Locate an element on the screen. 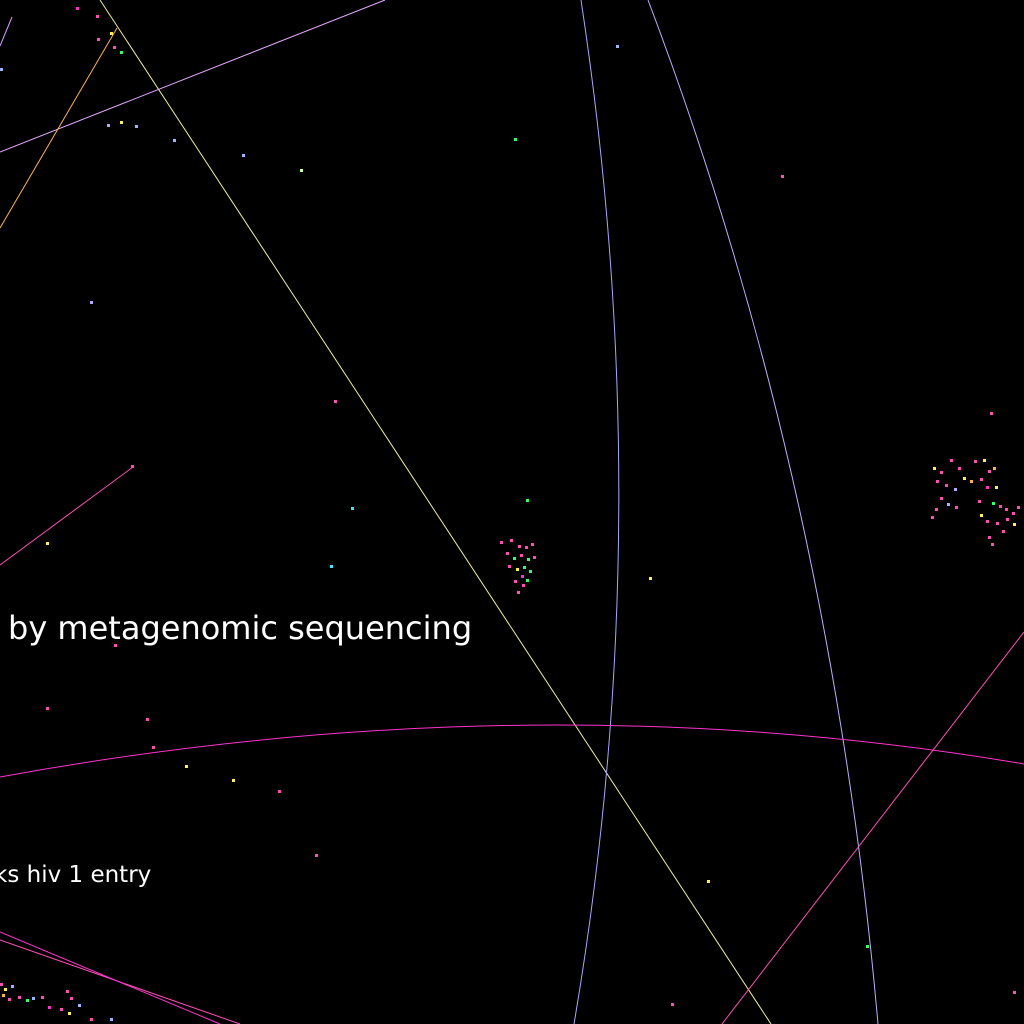 The height and width of the screenshot is (1024, 1024). edge-corner-lavender is located at coordinates (6, 31).